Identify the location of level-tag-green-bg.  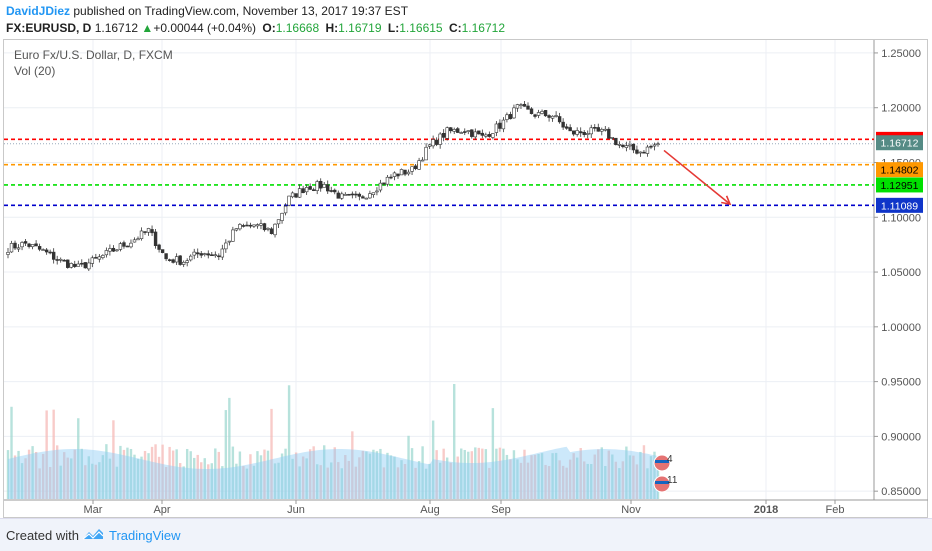
(899, 185).